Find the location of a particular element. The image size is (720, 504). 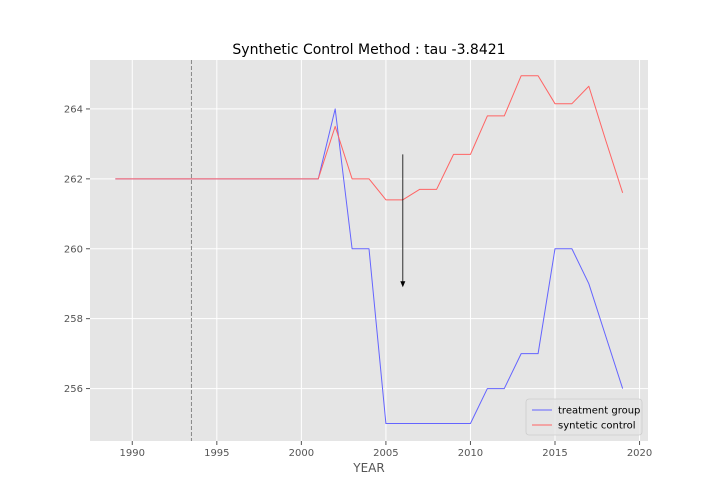

legend: treatment group syntetic control is located at coordinates (584, 417).